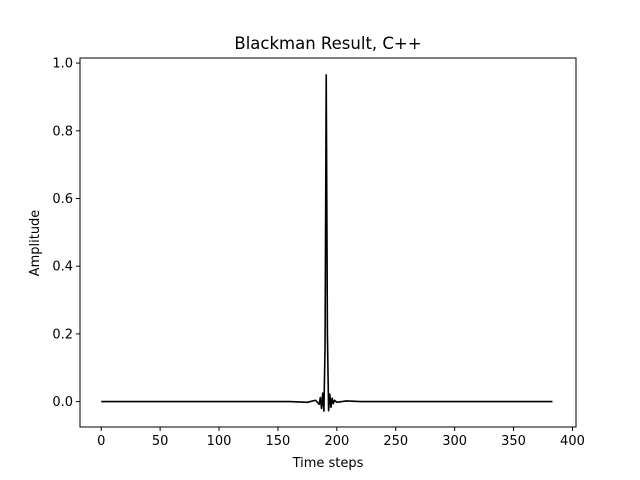 Image resolution: width=640 pixels, height=480 pixels. What do you see at coordinates (35, 243) in the screenshot?
I see `y-axis-label: Amplitude` at bounding box center [35, 243].